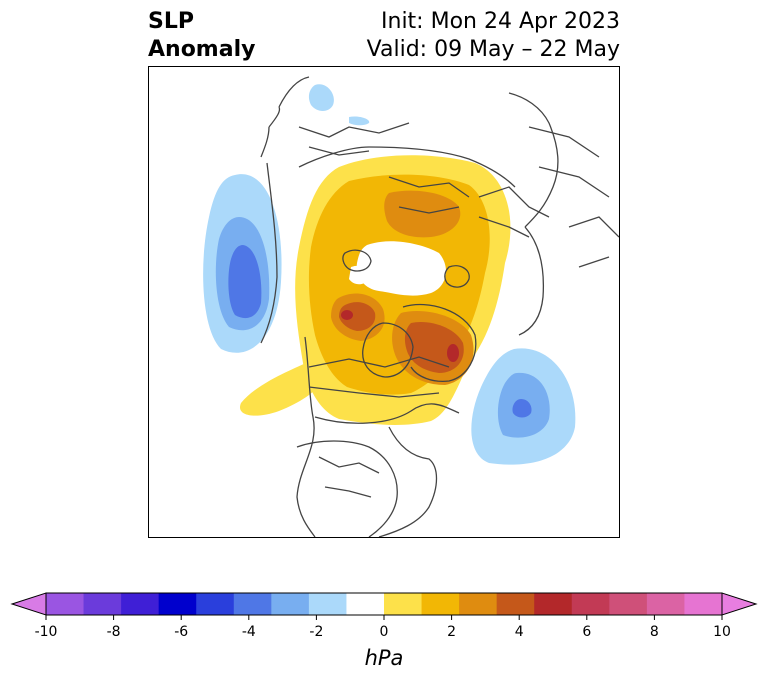  Describe the element at coordinates (654, 632) in the screenshot. I see `colorbar-tick-label: 8` at that location.